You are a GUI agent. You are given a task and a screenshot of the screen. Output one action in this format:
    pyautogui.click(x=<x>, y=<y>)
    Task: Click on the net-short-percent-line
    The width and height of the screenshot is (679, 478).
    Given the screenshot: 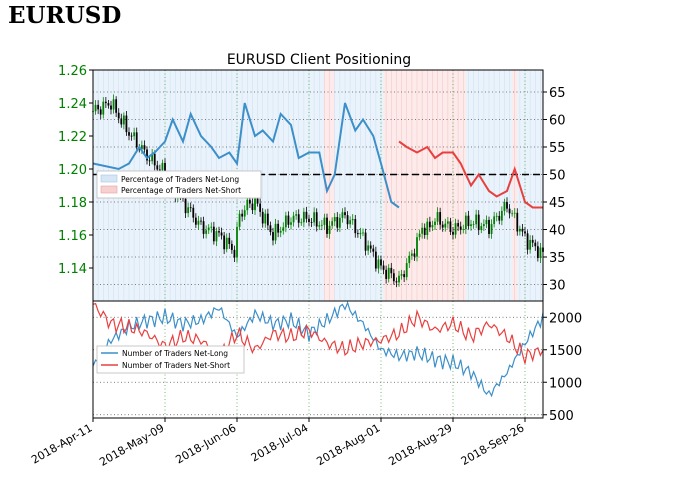 What is the action you would take?
    pyautogui.click(x=470, y=174)
    